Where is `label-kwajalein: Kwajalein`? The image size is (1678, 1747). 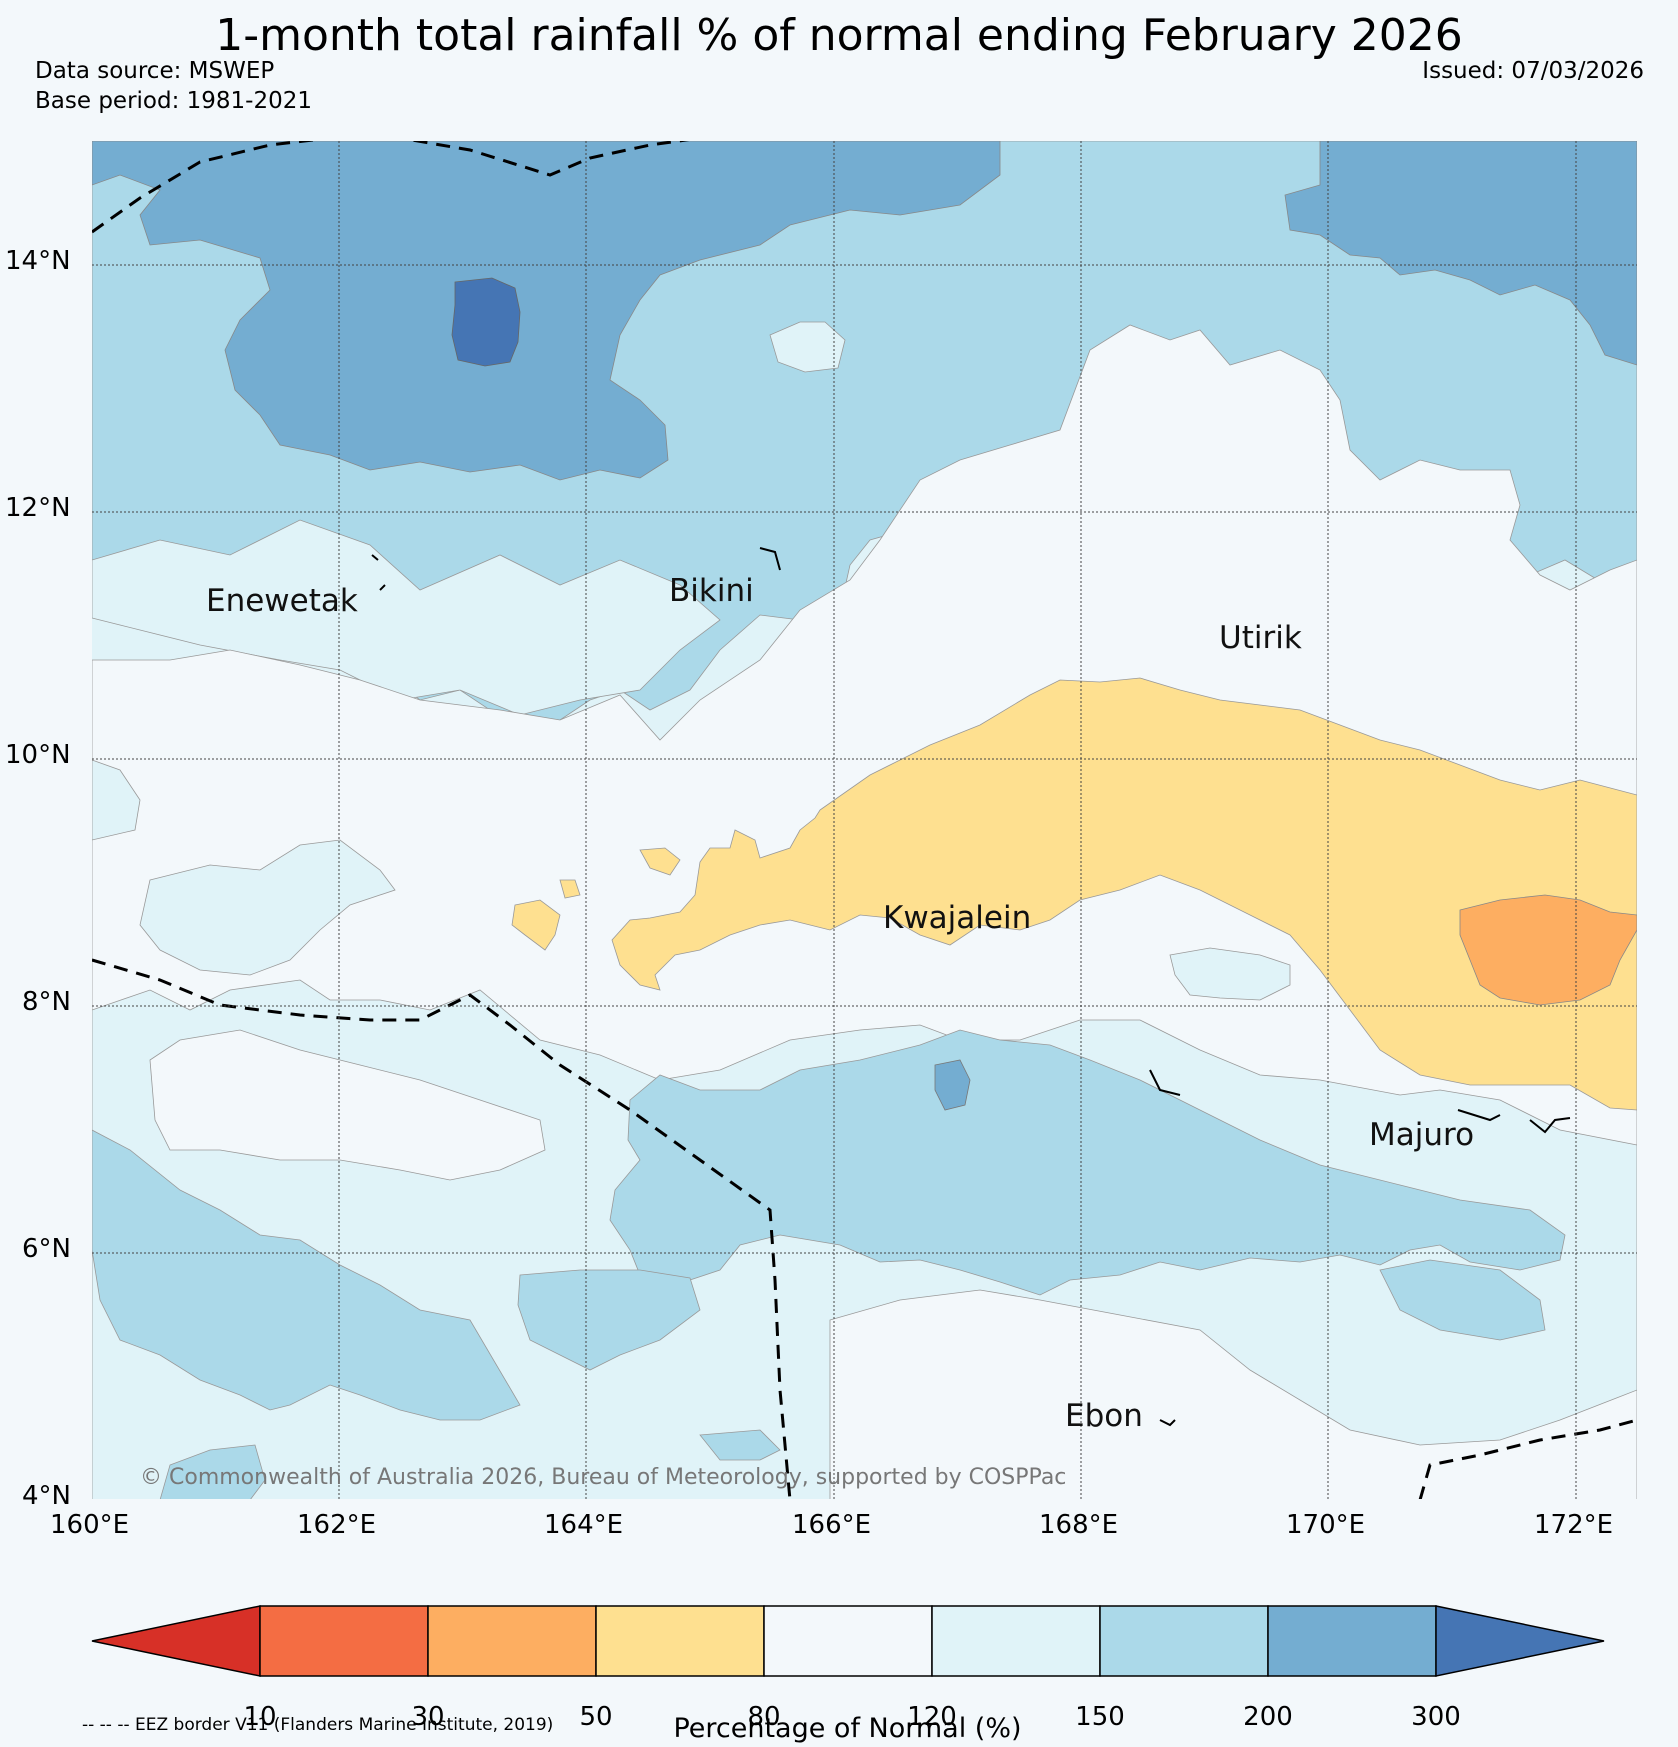
label-kwajalein: Kwajalein is located at coordinates (957, 918).